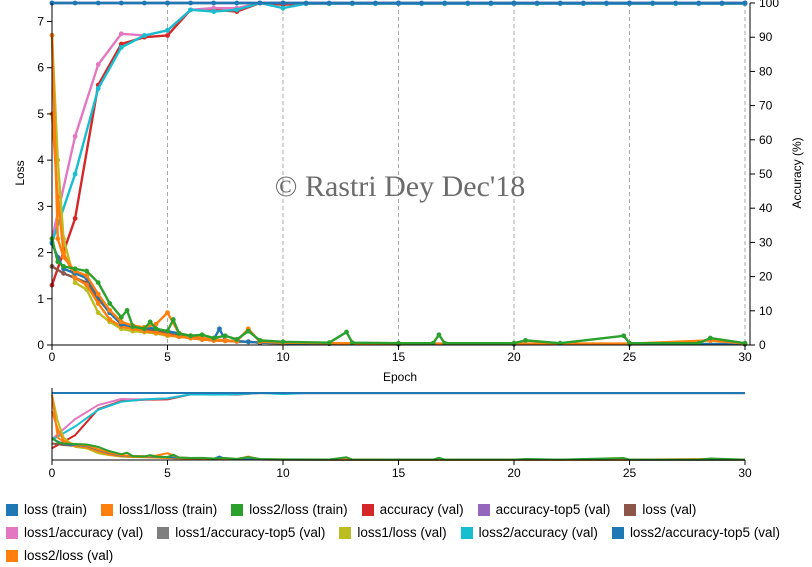 The width and height of the screenshot is (812, 567). Describe the element at coordinates (40, 21) in the screenshot. I see `y-left-tick-label: 7` at that location.